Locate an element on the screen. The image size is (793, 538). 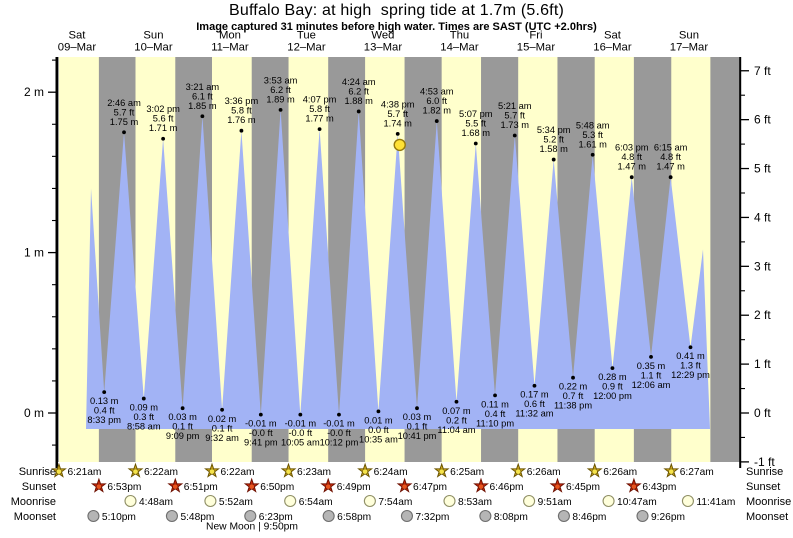
tide-annotation-line: 11:32 am is located at coordinates (534, 414).